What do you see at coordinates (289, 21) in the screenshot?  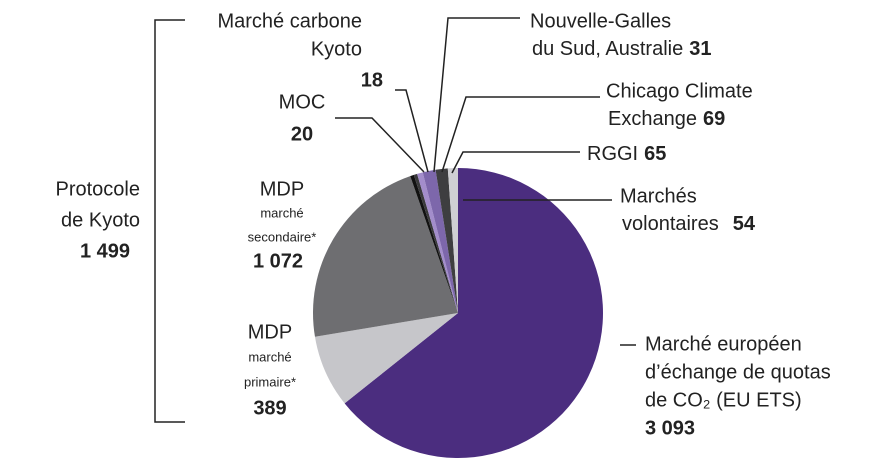 I see `slice-label: Marché carbone` at bounding box center [289, 21].